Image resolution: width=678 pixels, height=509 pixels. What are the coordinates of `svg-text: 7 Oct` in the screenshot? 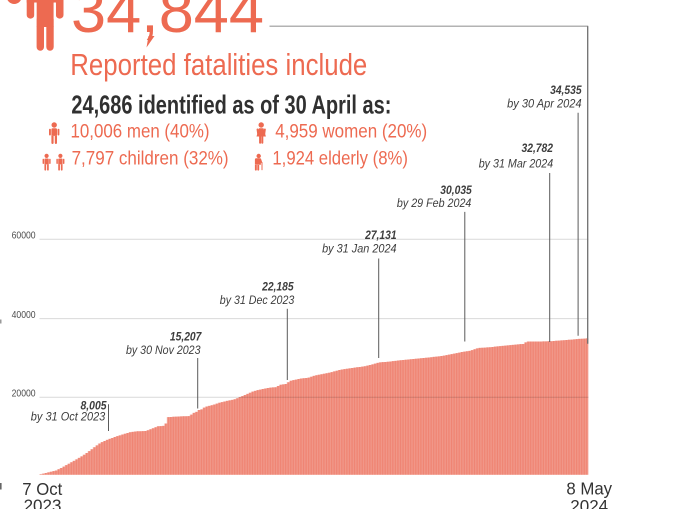 It's located at (42, 489).